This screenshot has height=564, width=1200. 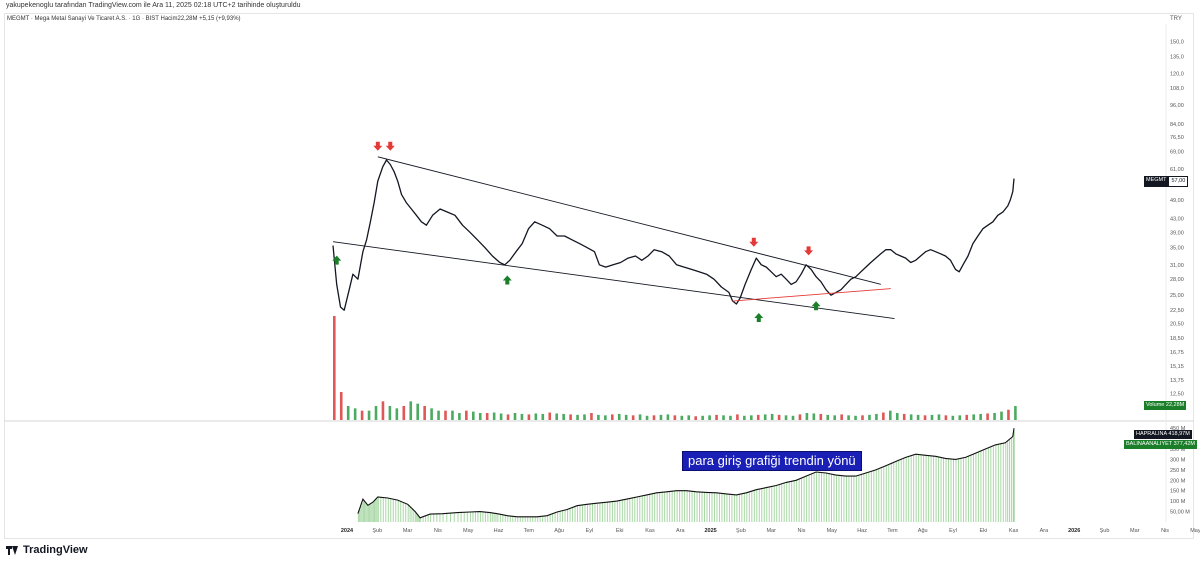 I want to click on time-axis-tick-label: Mar, so click(x=771, y=531).